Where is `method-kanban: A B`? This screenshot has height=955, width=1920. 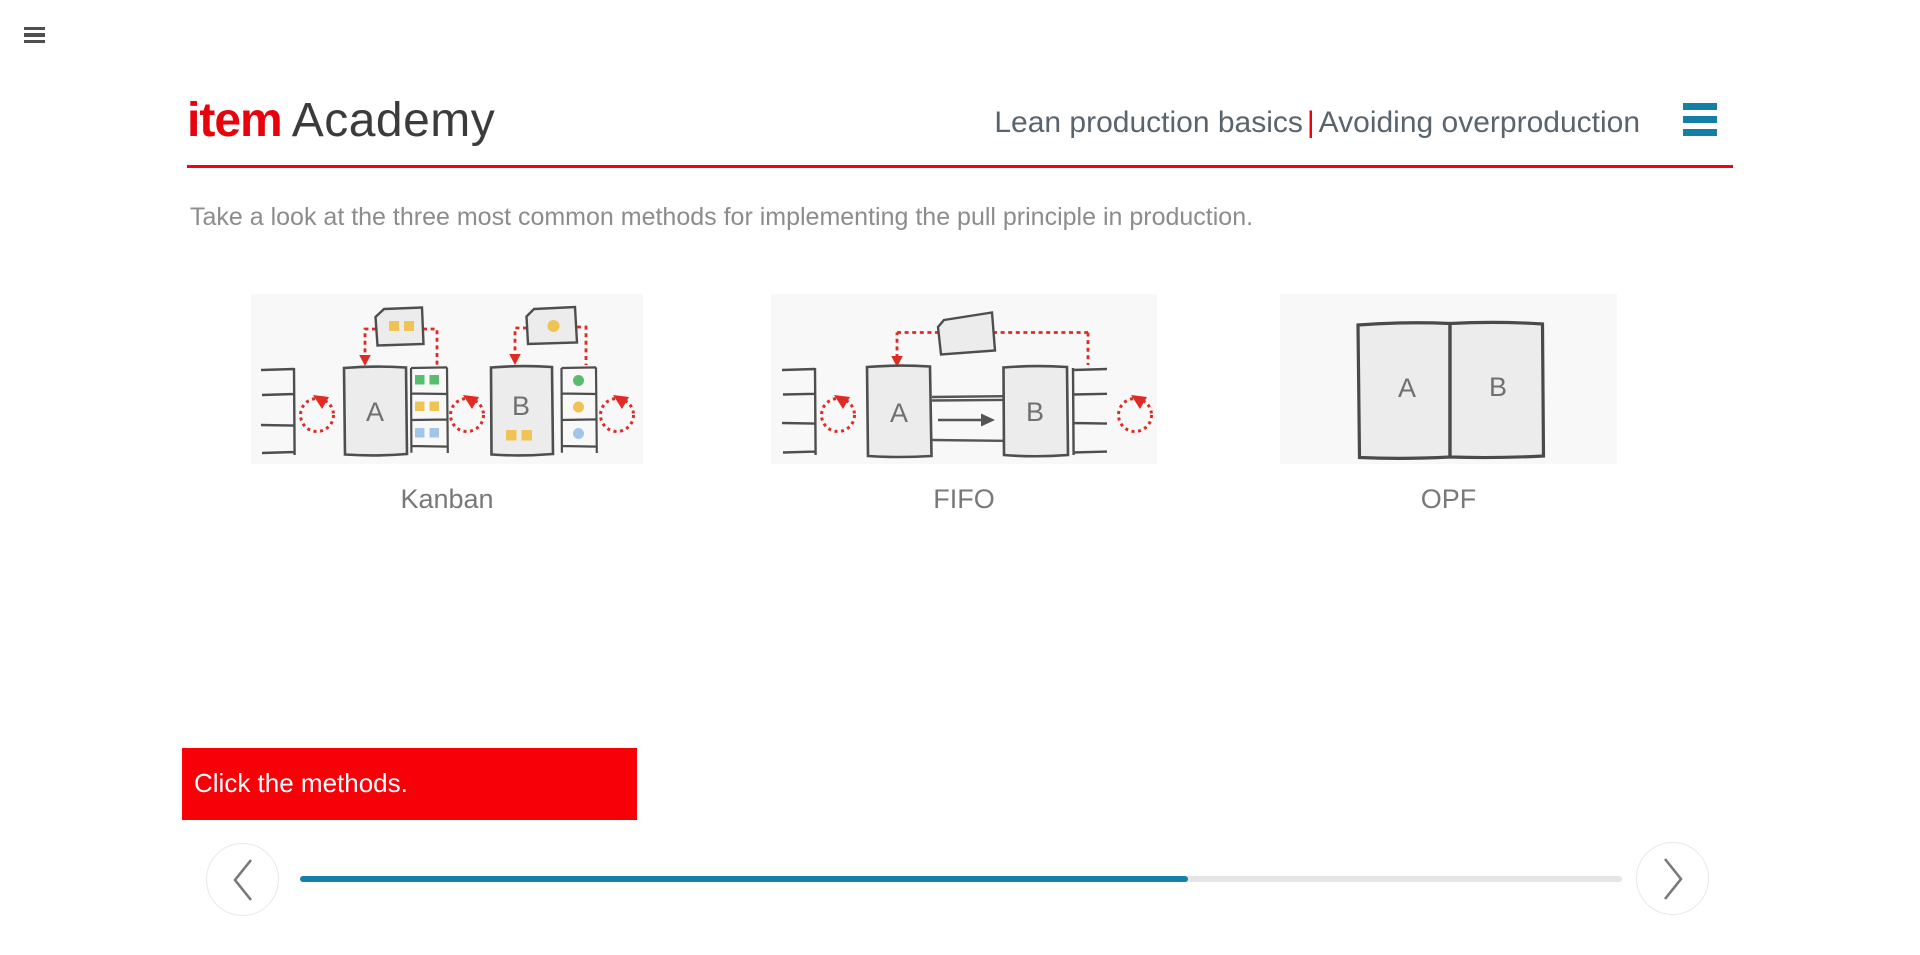
method-kanban: A B is located at coordinates (447, 404).